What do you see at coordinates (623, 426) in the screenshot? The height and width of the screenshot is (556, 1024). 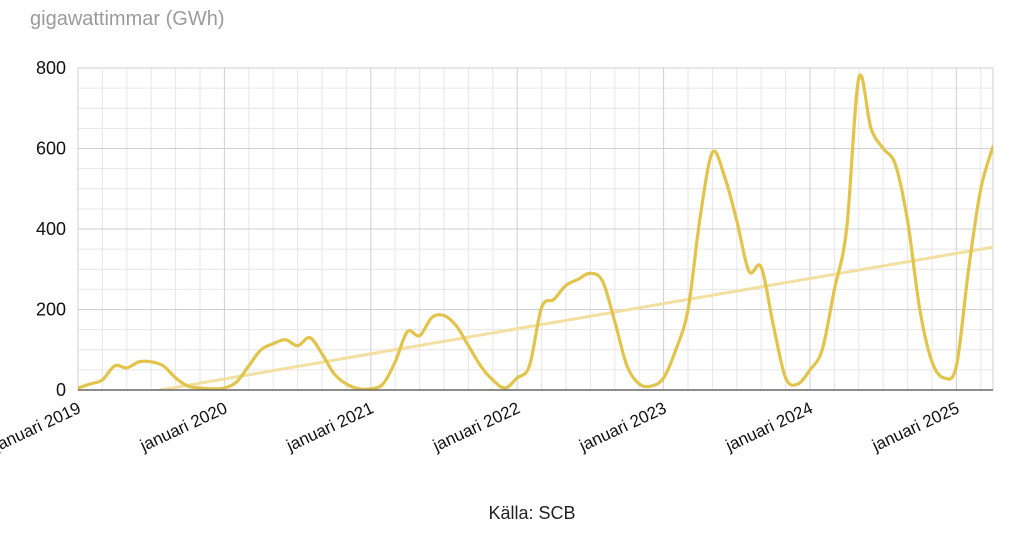 I see `x-tick-label: januari 2023` at bounding box center [623, 426].